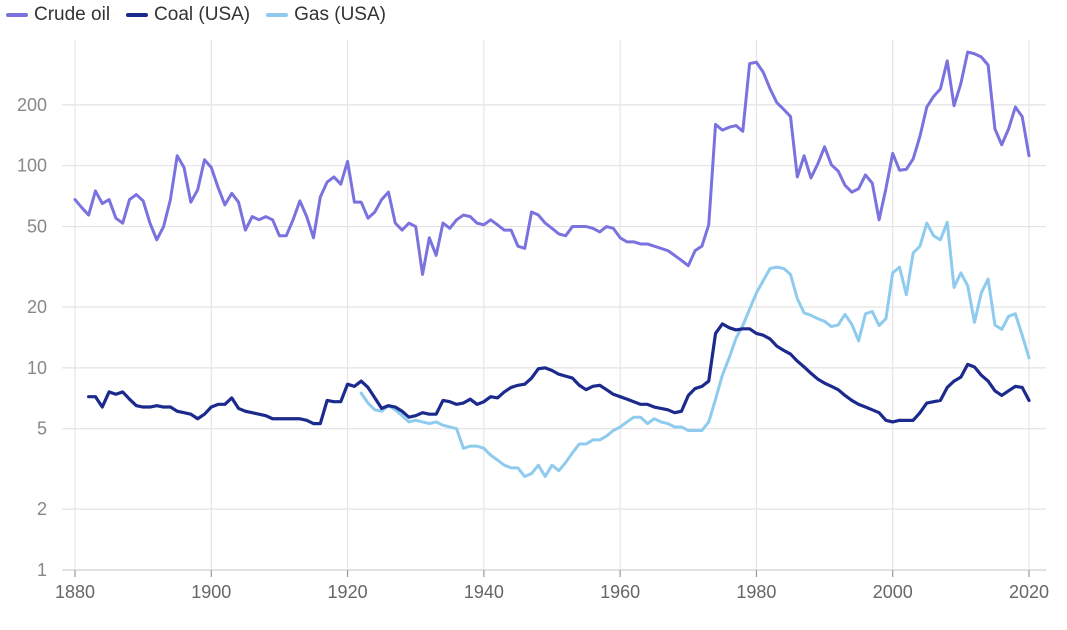 The width and height of the screenshot is (1067, 630). I want to click on legend-item-crude-oil: Crude oil, so click(58, 15).